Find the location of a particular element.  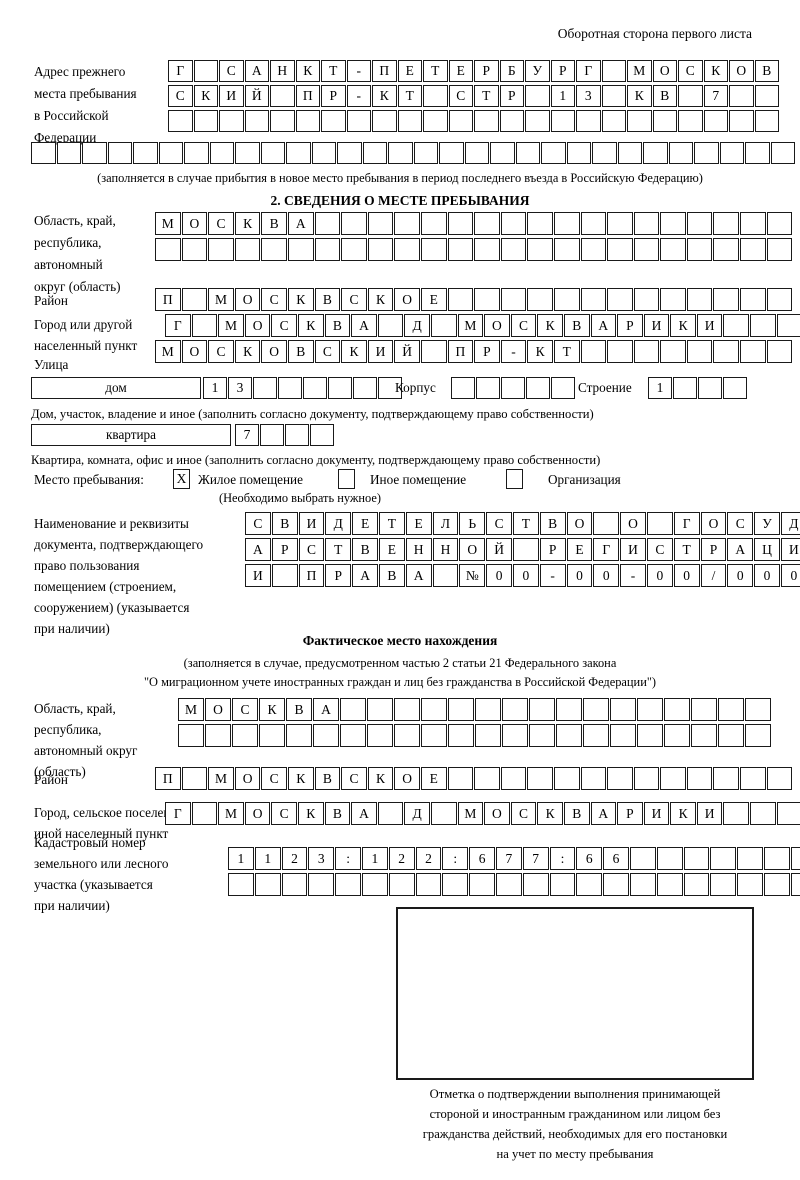

comb-cell: А is located at coordinates (364, 813).